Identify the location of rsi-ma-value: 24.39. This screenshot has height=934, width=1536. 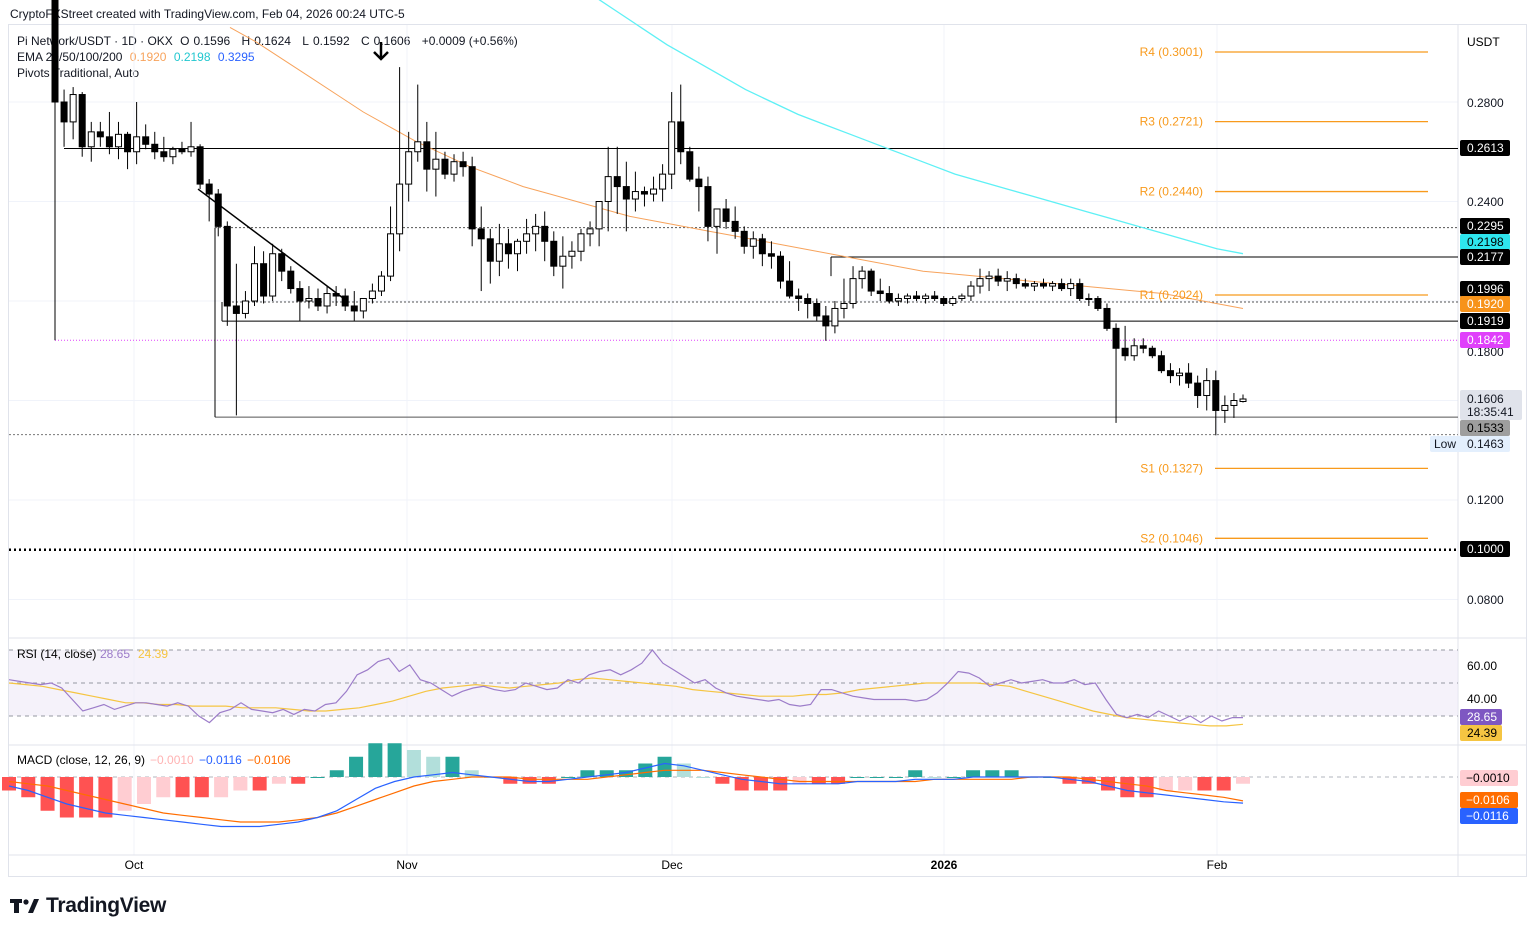
(153, 654).